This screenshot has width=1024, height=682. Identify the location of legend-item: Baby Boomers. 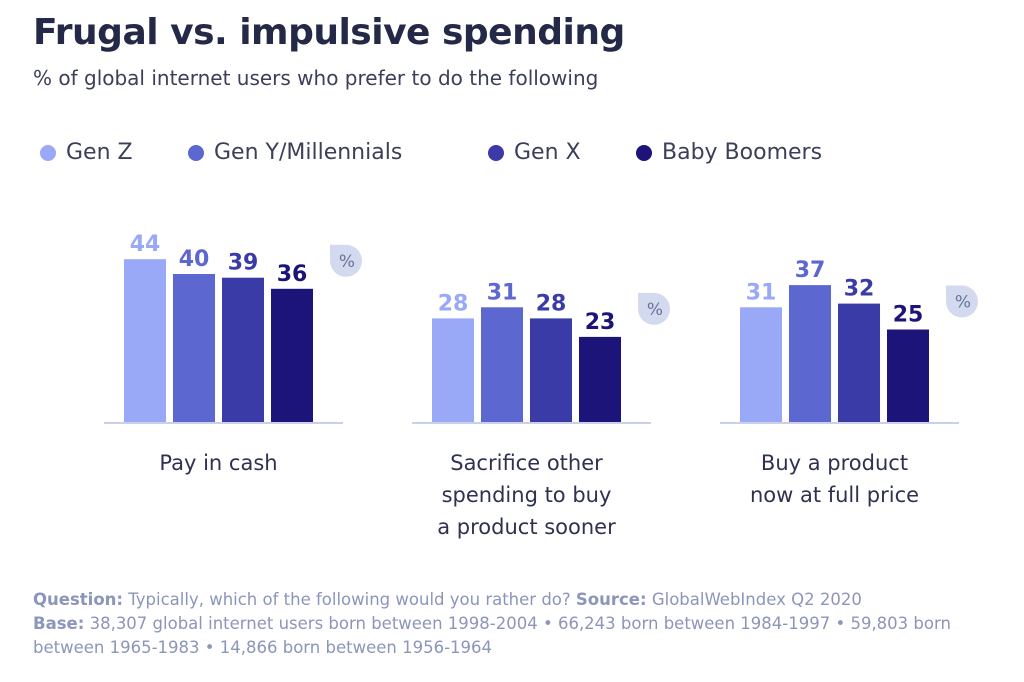
(729, 152).